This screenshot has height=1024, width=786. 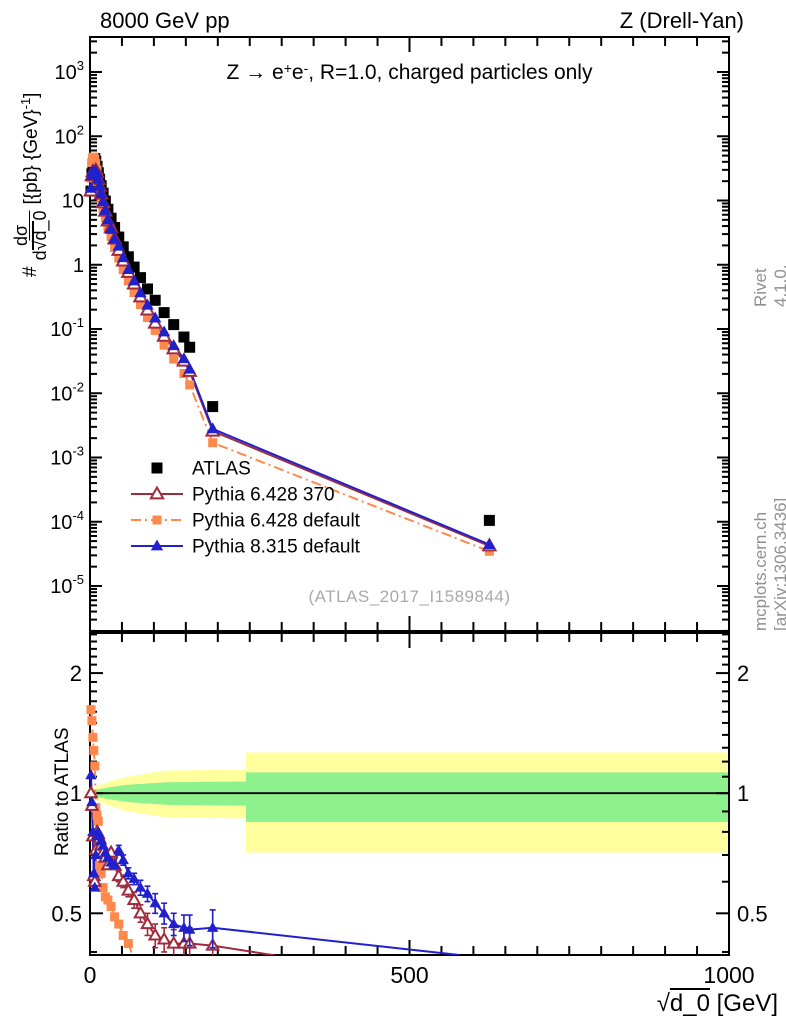 What do you see at coordinates (743, 673) in the screenshot?
I see `ratio-tick-label-right: 2` at bounding box center [743, 673].